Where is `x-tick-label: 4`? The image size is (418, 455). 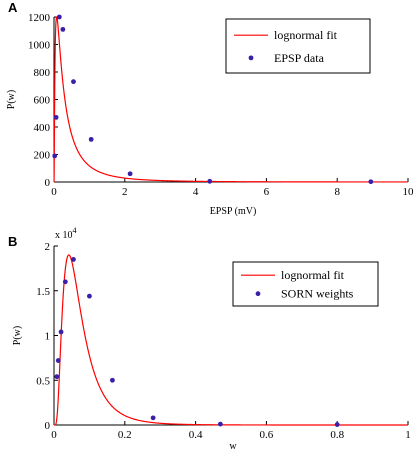
x-tick-label: 4 is located at coordinates (196, 192).